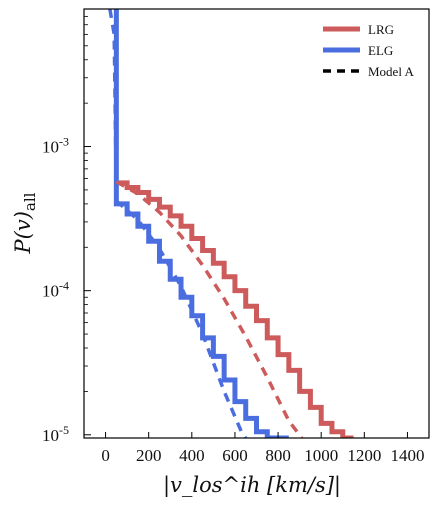 The height and width of the screenshot is (507, 437). What do you see at coordinates (55, 146) in the screenshot?
I see `y-tick-label: 10⁻³` at bounding box center [55, 146].